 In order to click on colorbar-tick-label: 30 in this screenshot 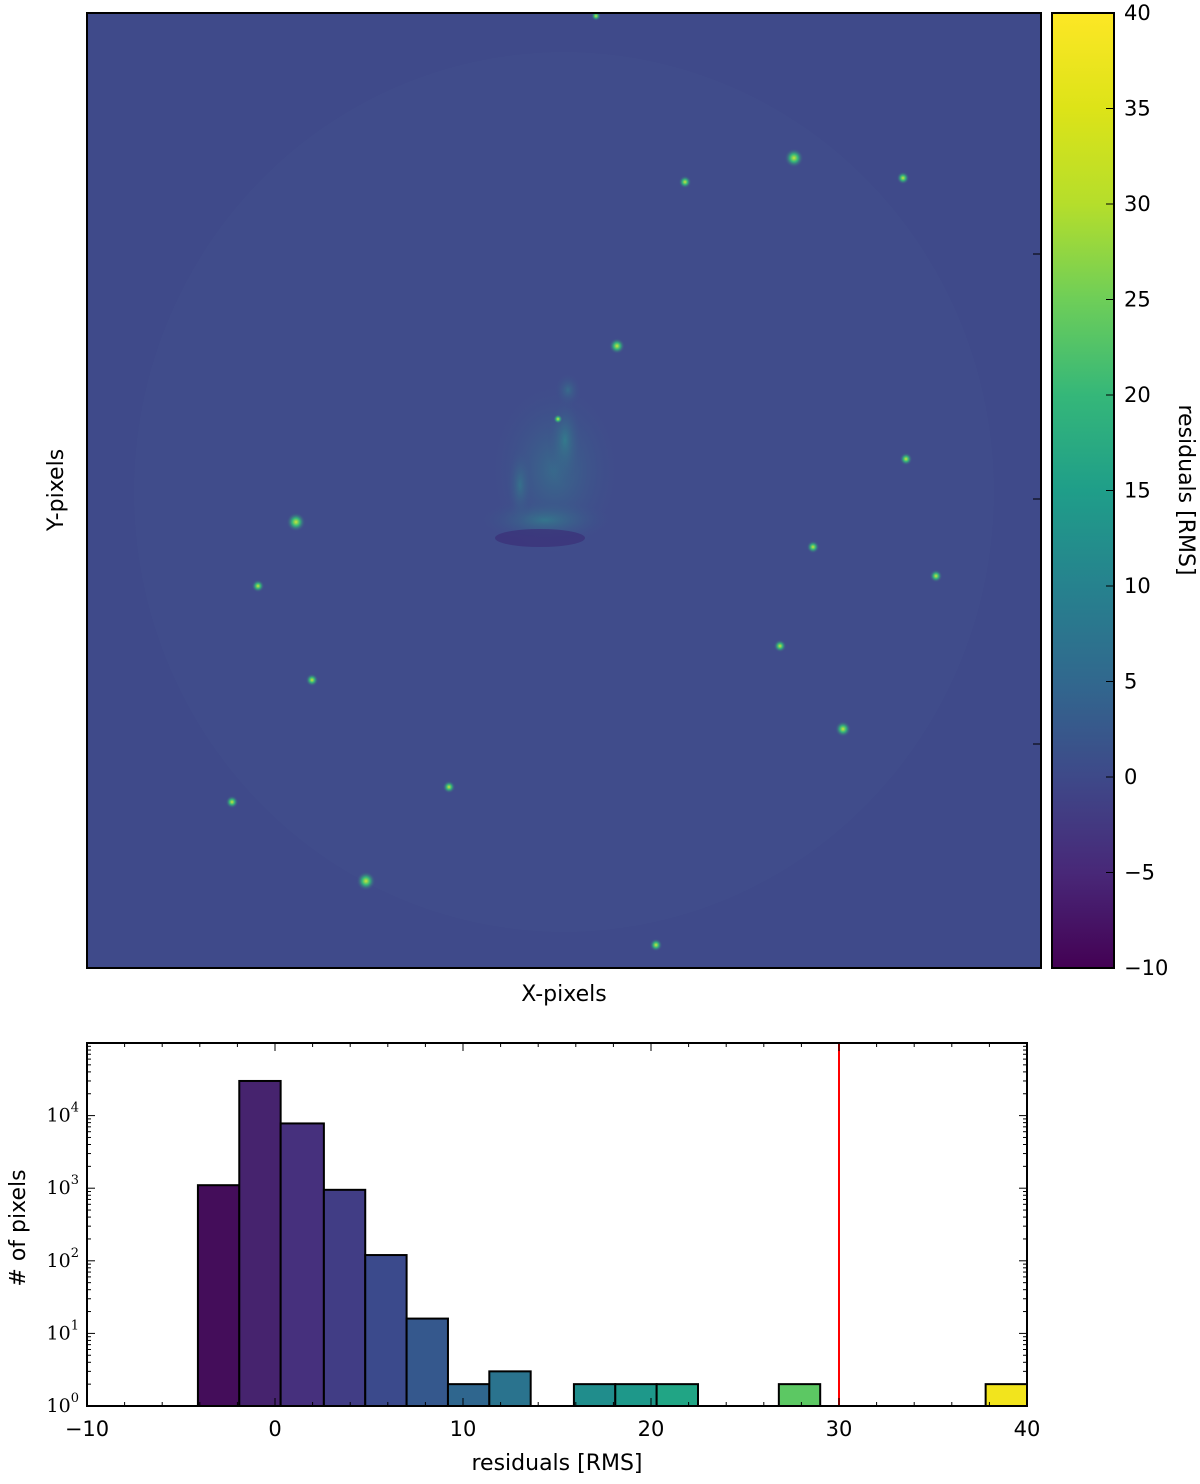, I will do `click(1137, 204)`.